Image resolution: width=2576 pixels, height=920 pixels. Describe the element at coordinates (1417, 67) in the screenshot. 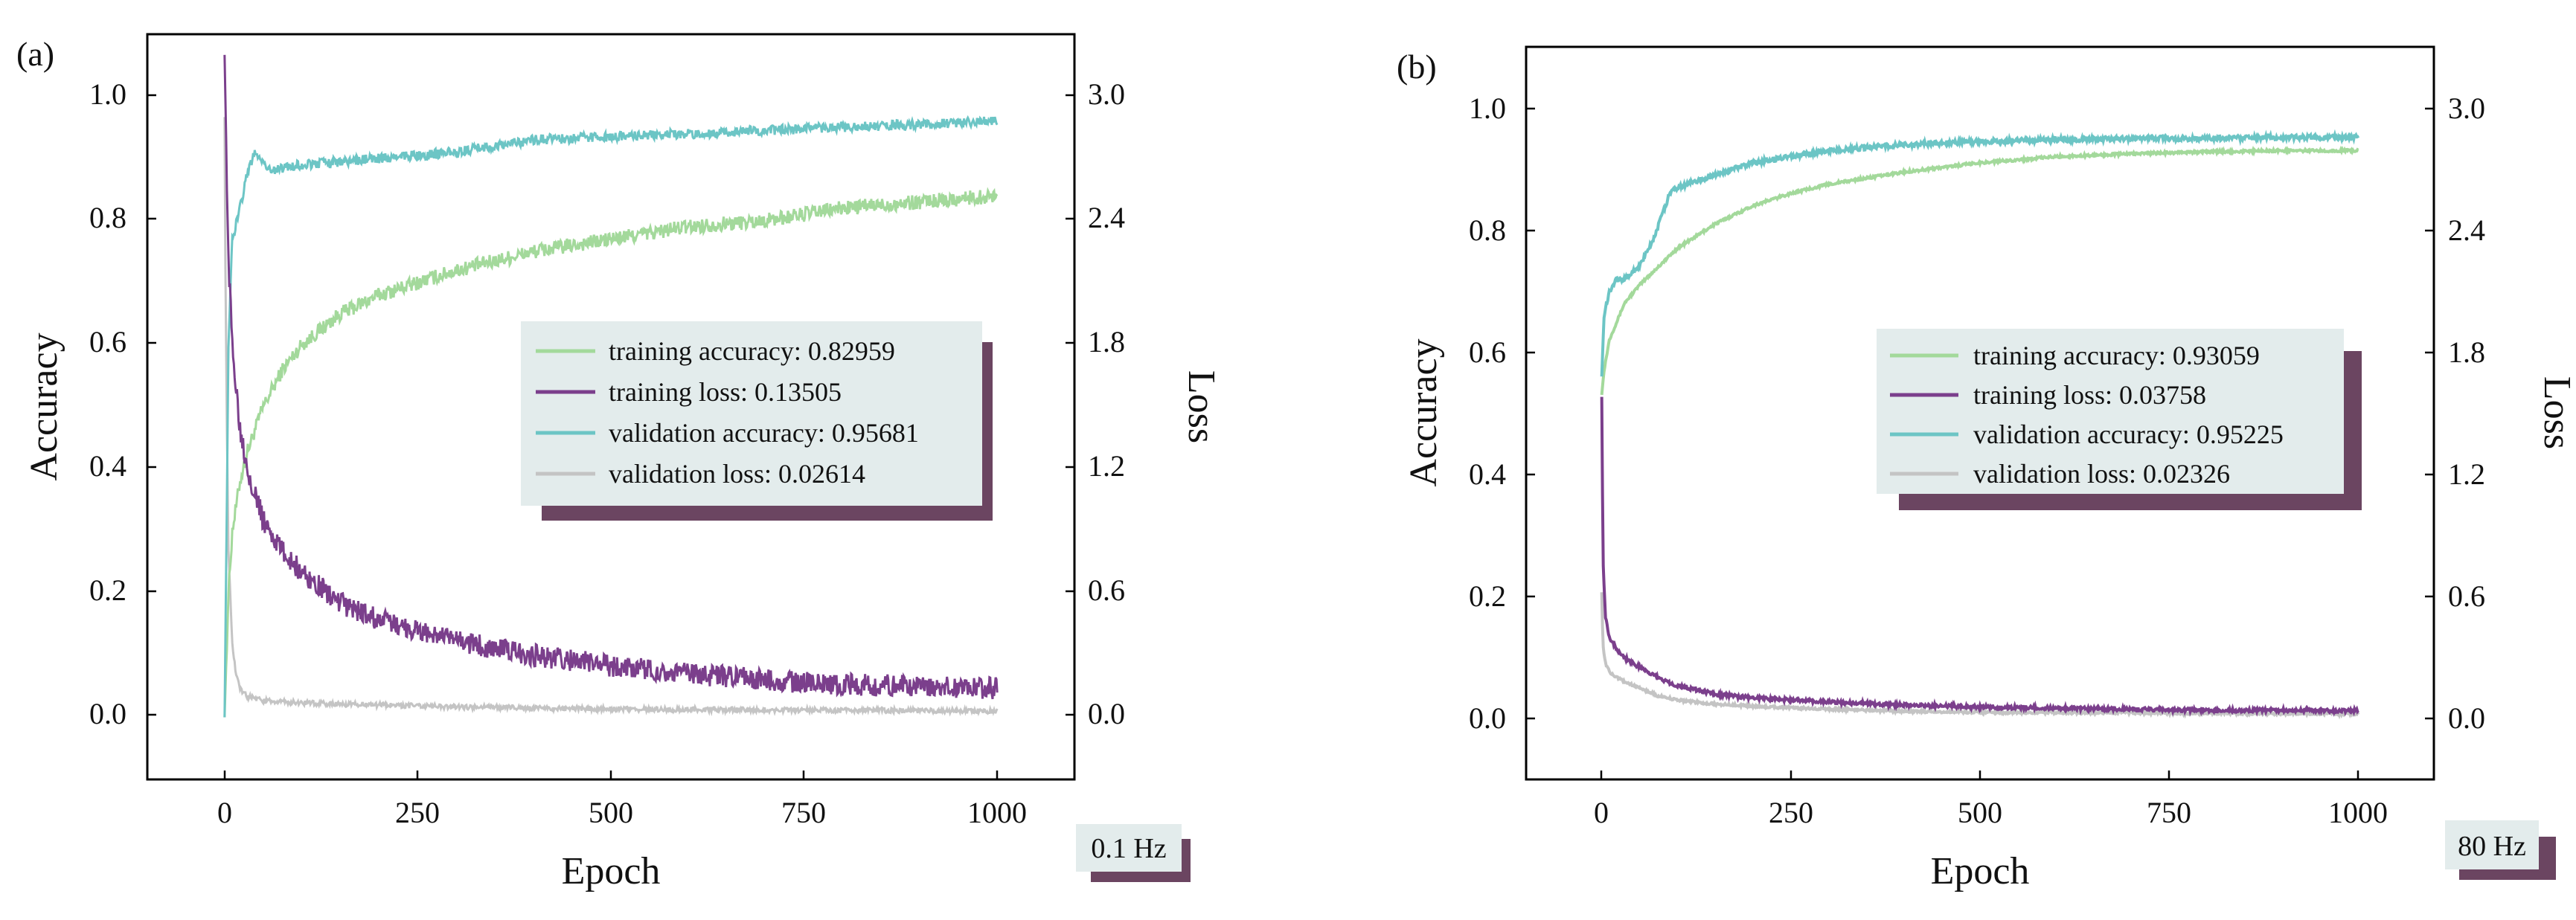

I see `panel-b-label: (b)` at that location.